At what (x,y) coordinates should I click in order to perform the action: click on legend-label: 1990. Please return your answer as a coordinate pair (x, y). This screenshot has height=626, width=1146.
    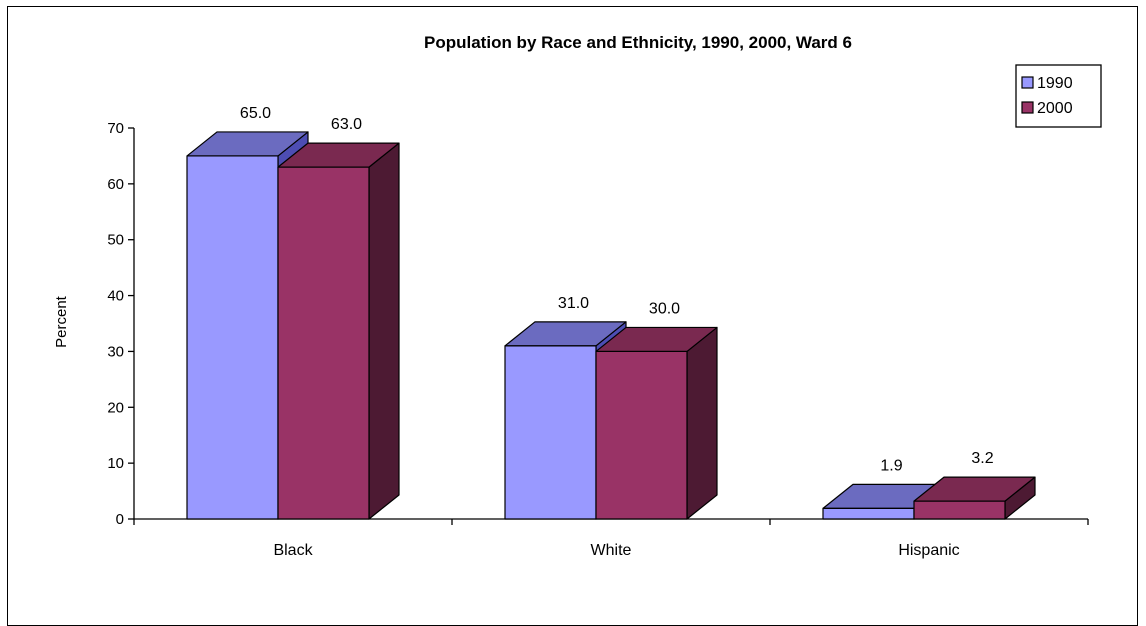
    Looking at the image, I should click on (1055, 83).